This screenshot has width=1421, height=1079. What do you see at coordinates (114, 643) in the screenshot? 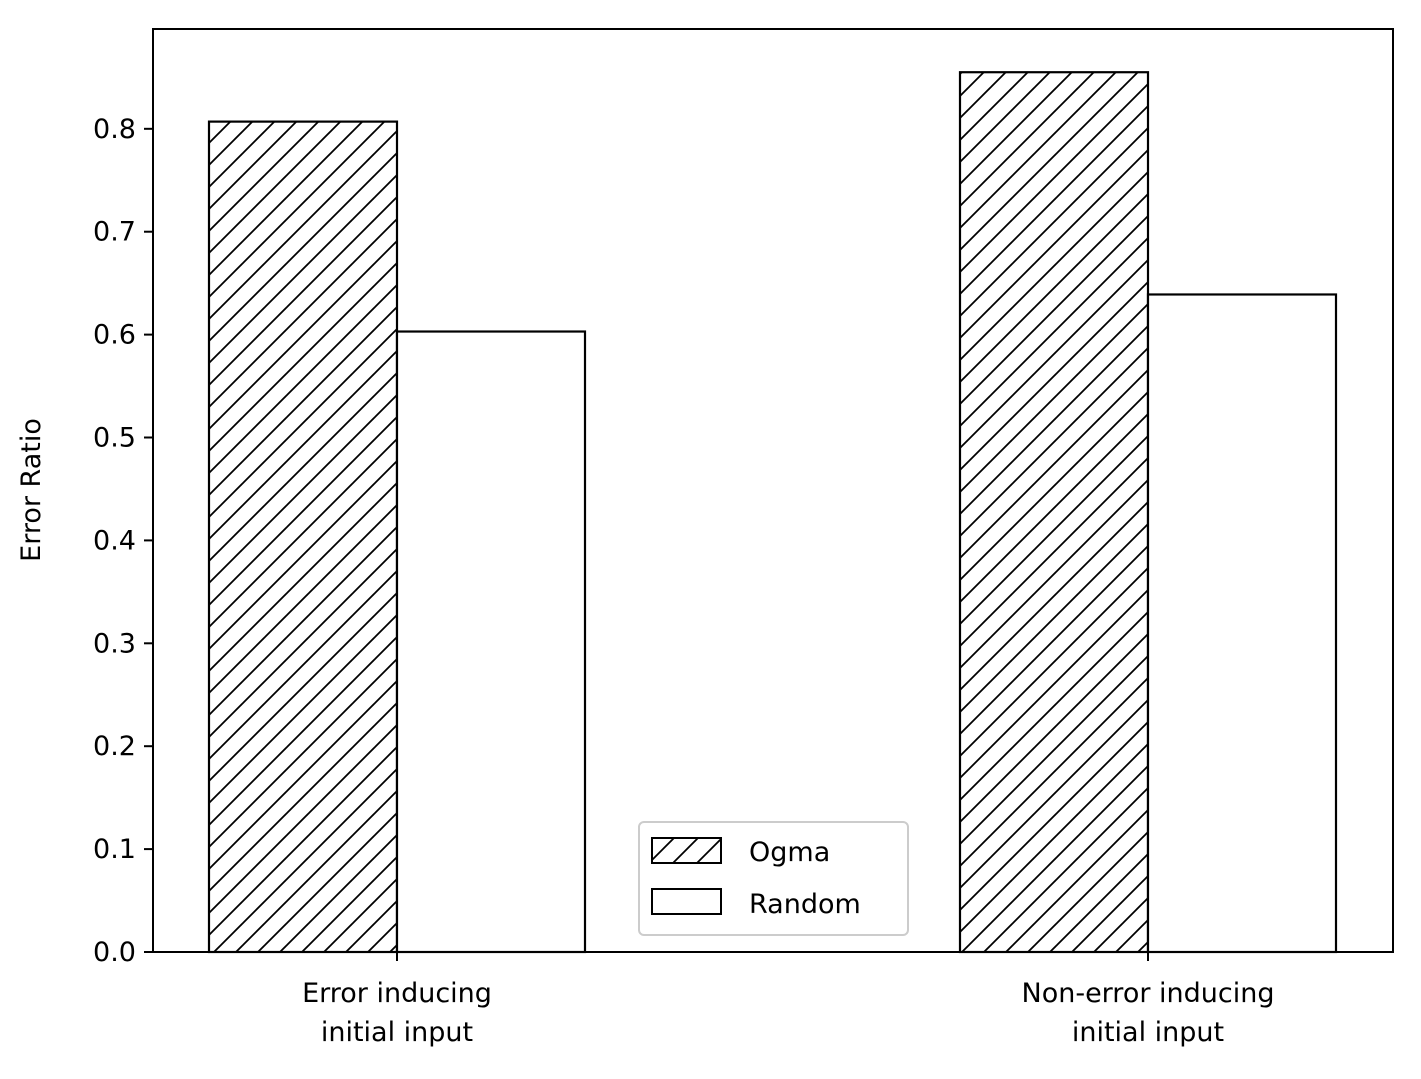
I see `y-tick-label: 0.3` at bounding box center [114, 643].